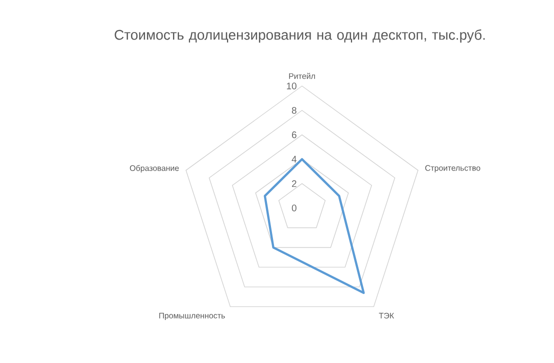 This screenshot has width=554, height=363. I want to click on spoke-label: Образование, so click(154, 169).